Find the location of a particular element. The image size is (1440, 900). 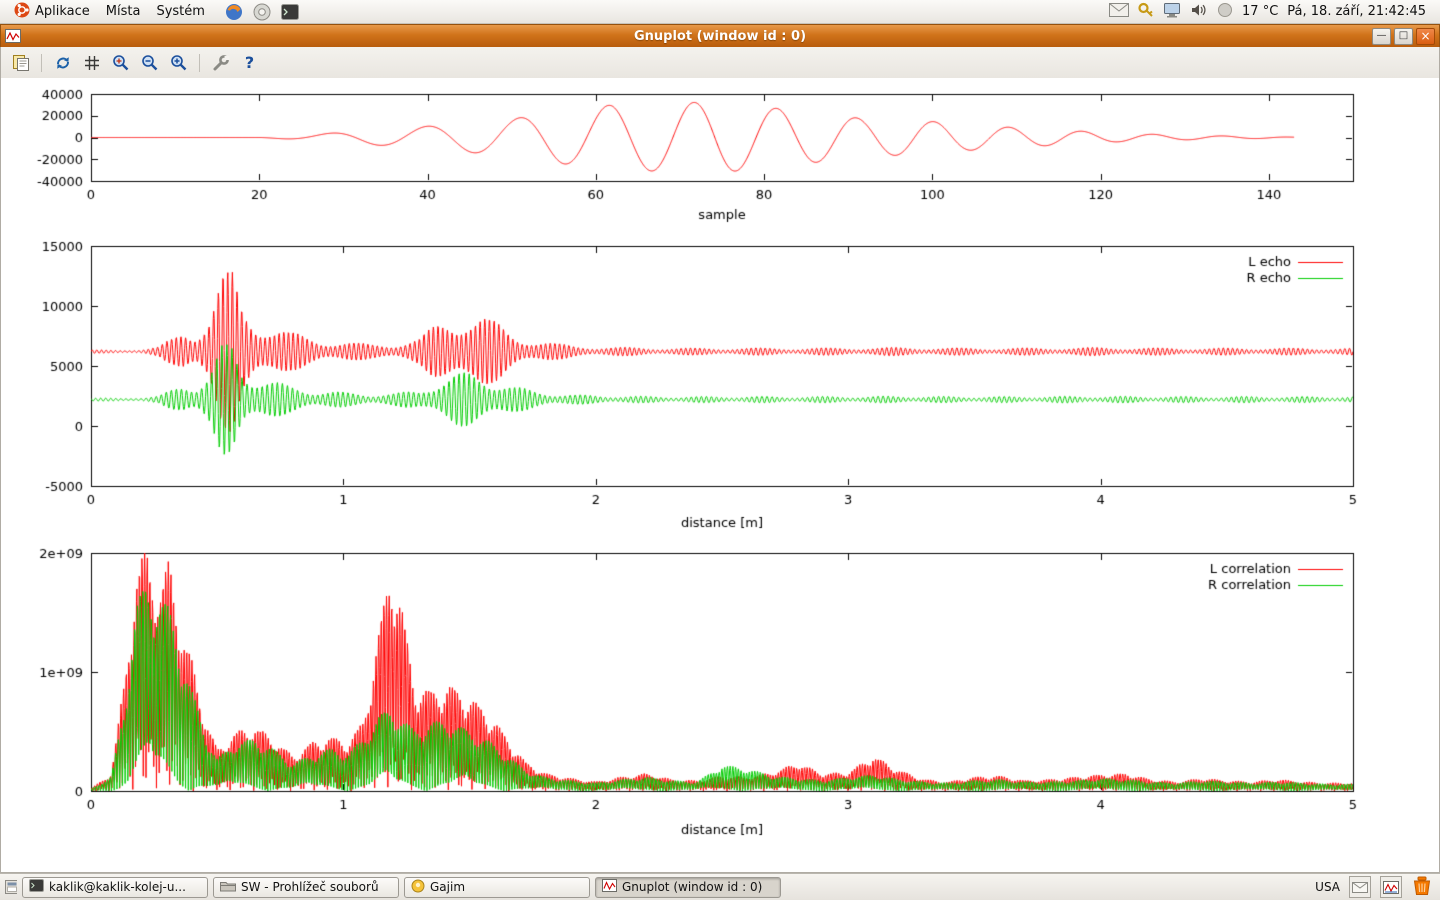

copy-to-clipboard-button is located at coordinates (20, 62).